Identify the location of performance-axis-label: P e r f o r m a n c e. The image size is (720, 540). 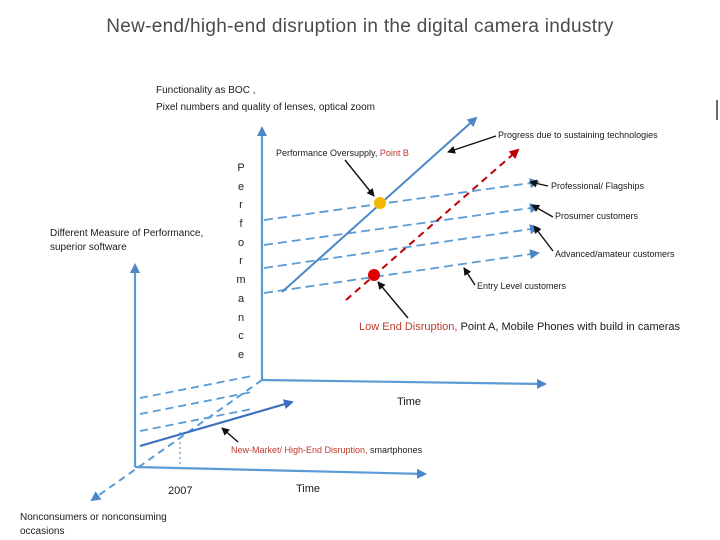
(241, 265).